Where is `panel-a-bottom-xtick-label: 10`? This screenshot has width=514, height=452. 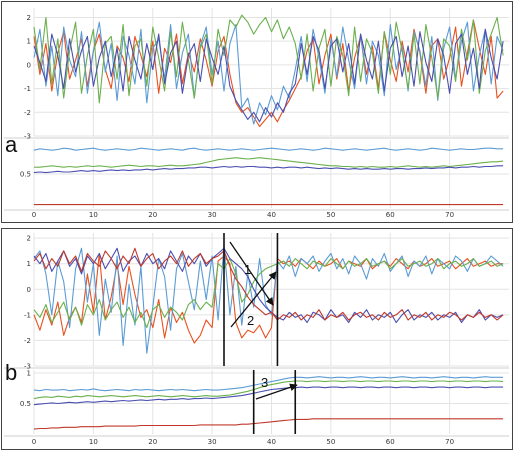
panel-a-bottom-xtick-label: 10 is located at coordinates (93, 215).